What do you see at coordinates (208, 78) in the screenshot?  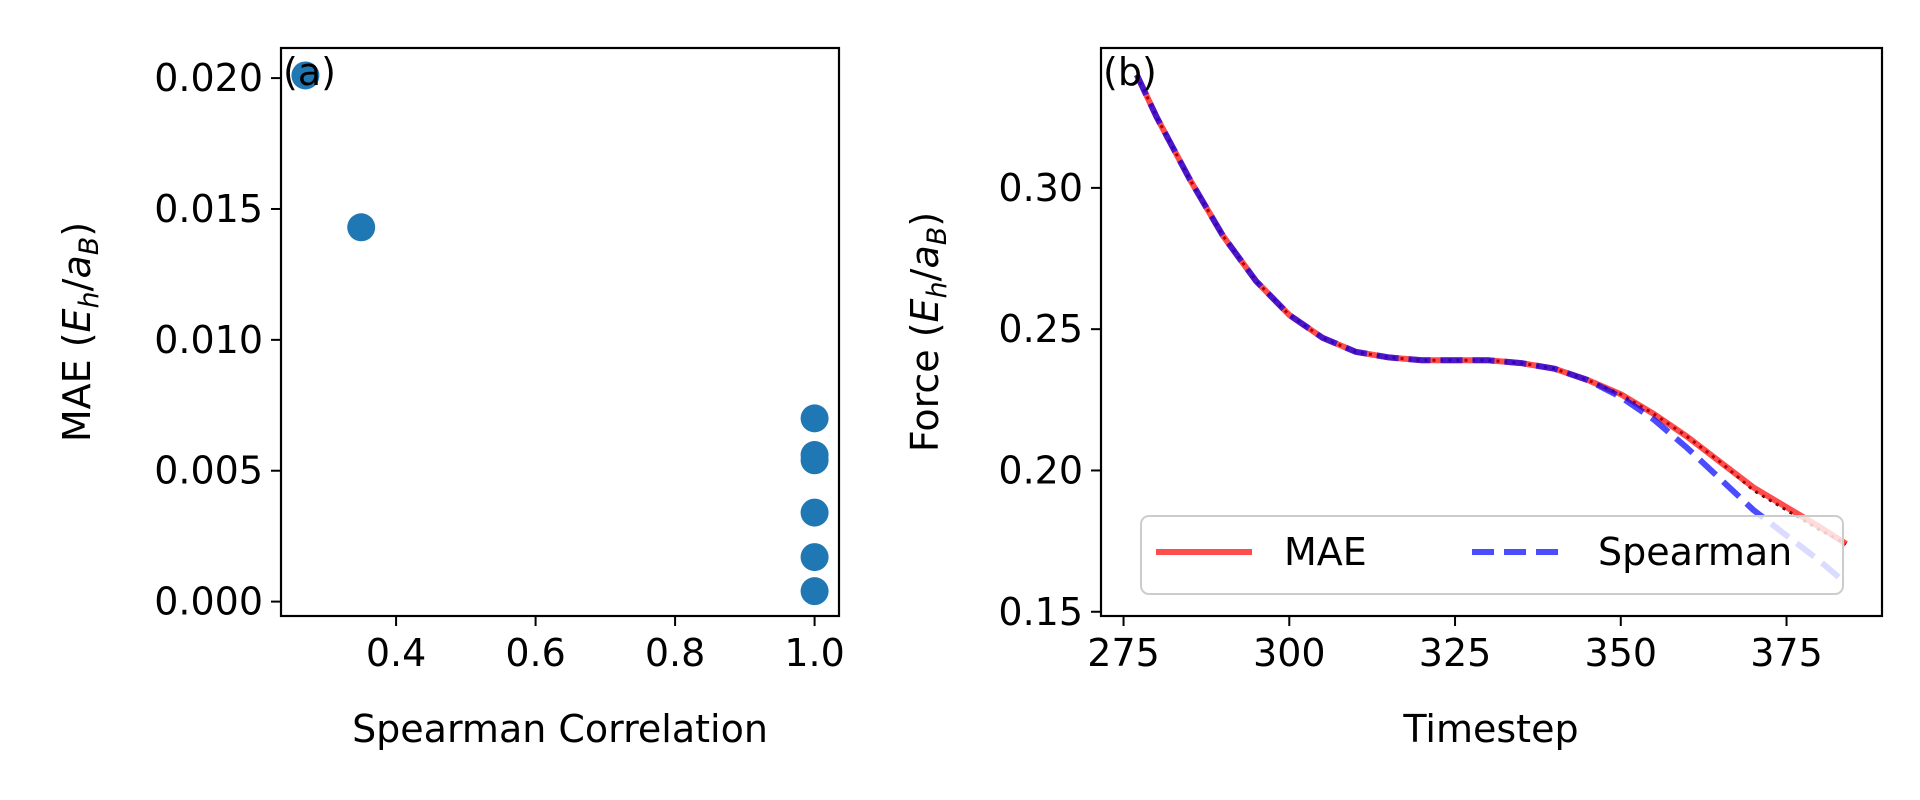 I see `panel-a-y-tick-label: 0.020` at bounding box center [208, 78].